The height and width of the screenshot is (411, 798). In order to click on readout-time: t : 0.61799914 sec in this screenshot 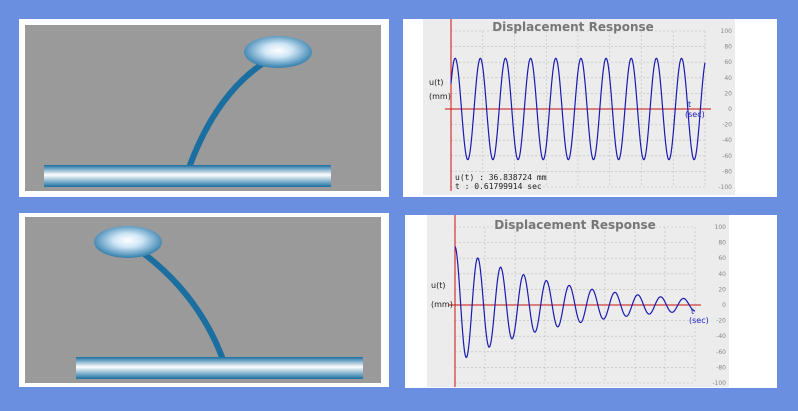, I will do `click(498, 186)`.